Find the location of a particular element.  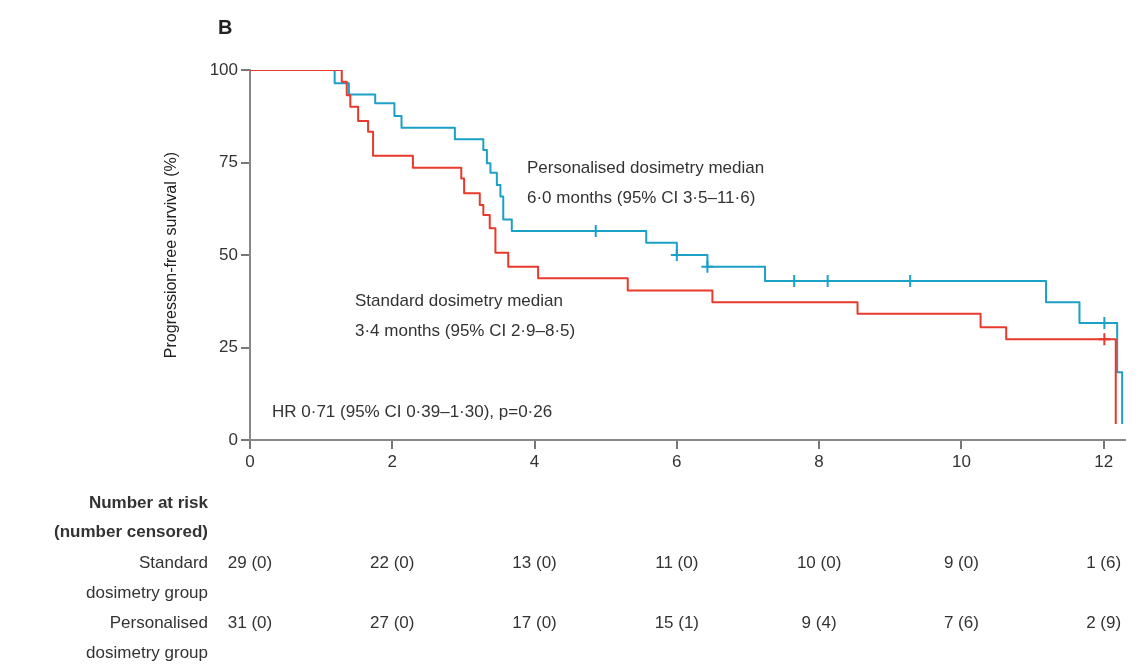

text: 27 (0) is located at coordinates (392, 622).